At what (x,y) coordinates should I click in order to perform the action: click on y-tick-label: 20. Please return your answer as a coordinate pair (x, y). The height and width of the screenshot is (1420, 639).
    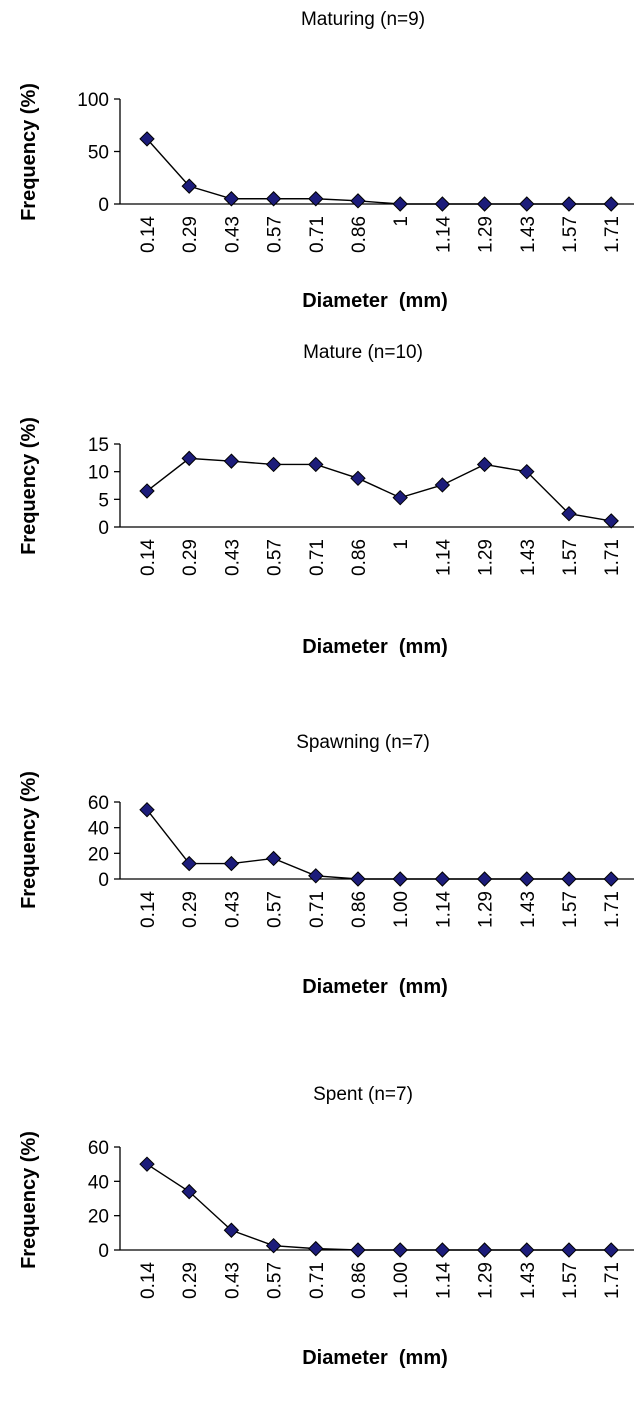
    Looking at the image, I should click on (98, 854).